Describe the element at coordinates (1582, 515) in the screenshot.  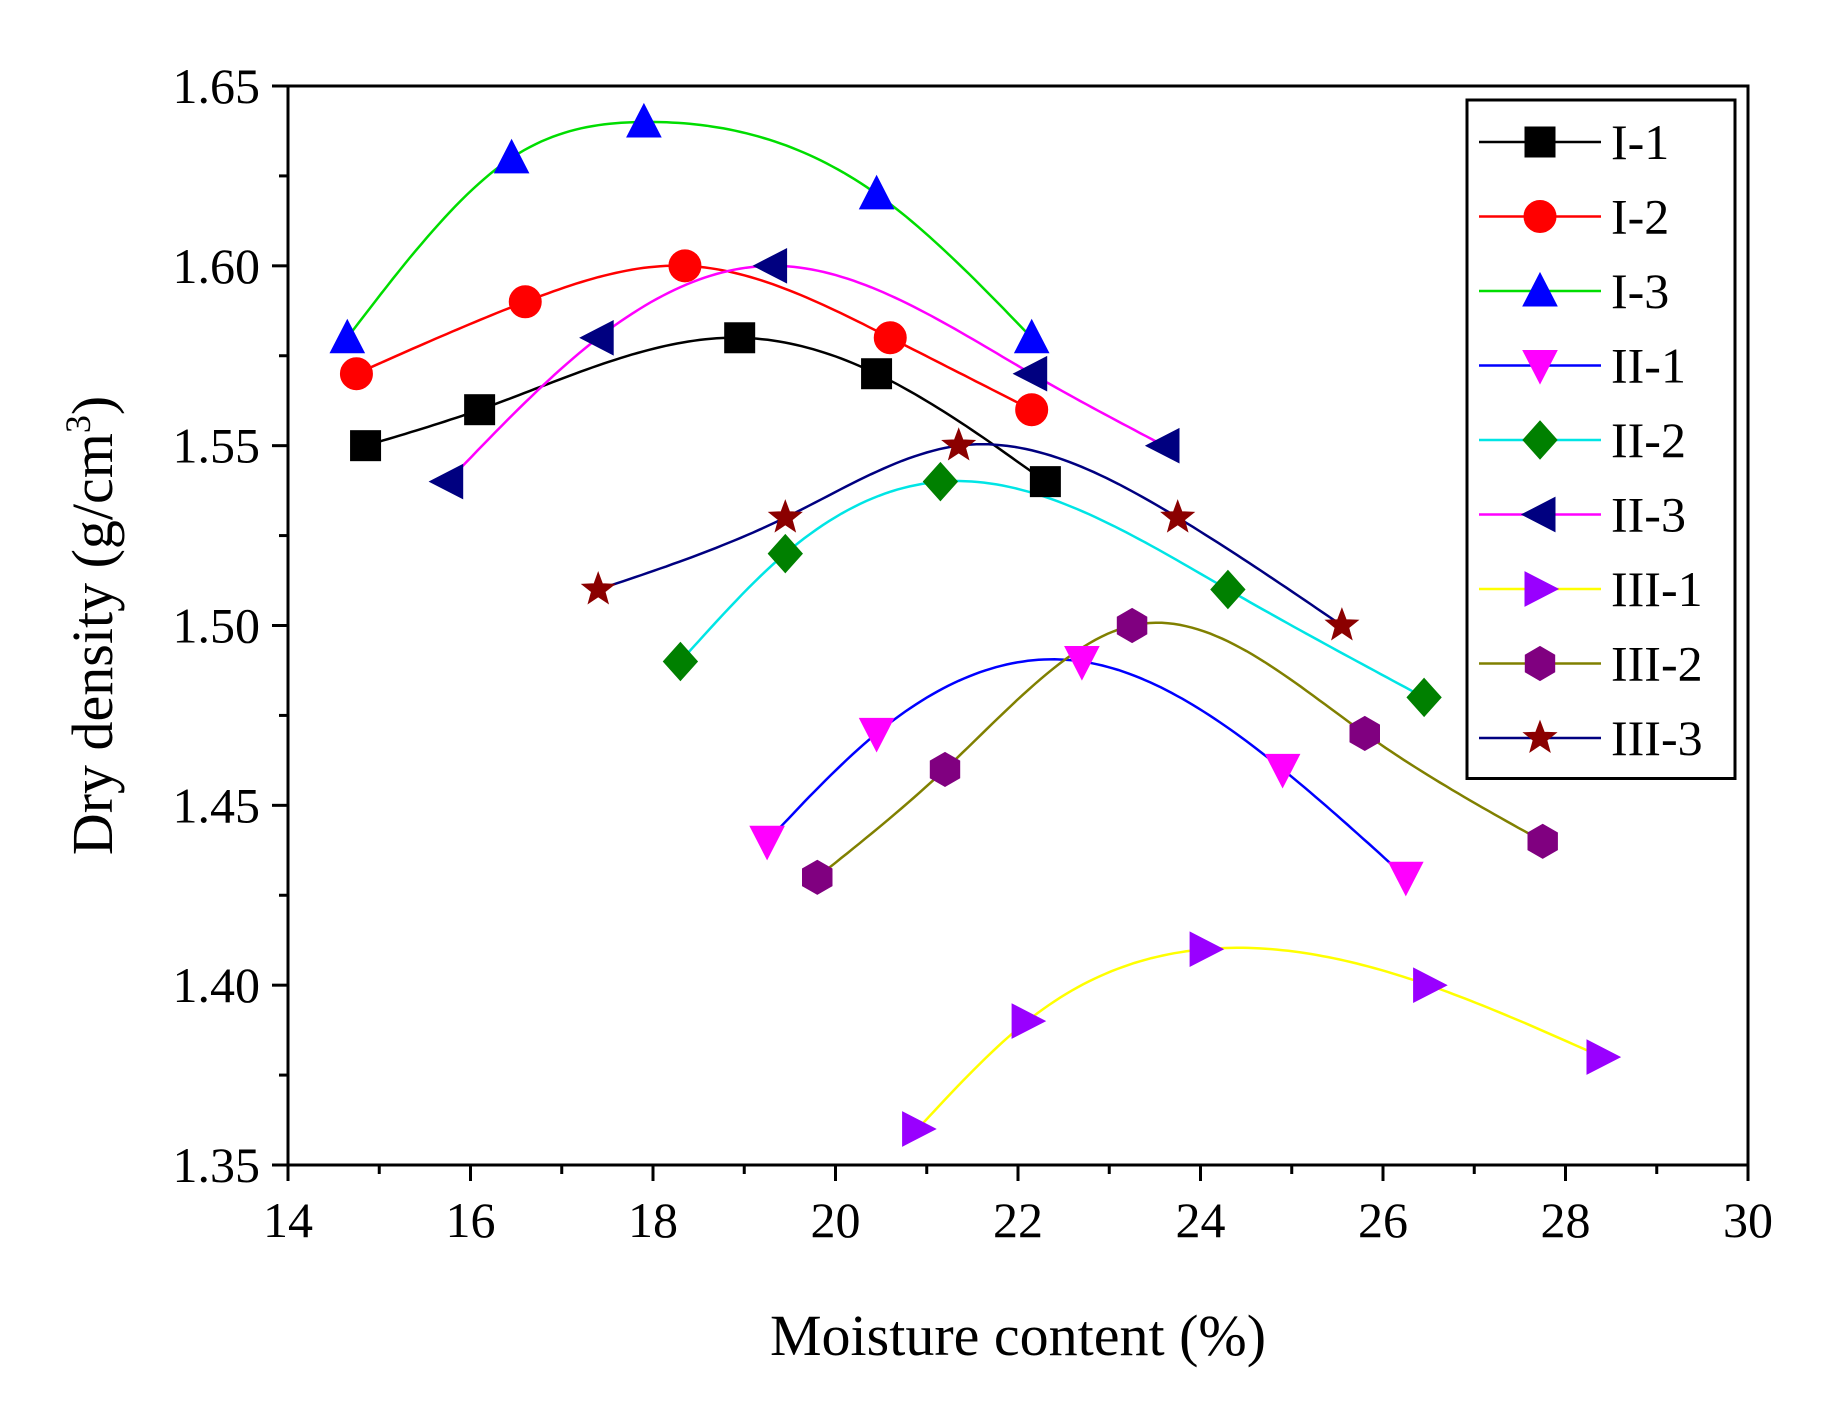
I see `legend-item: II-3` at that location.